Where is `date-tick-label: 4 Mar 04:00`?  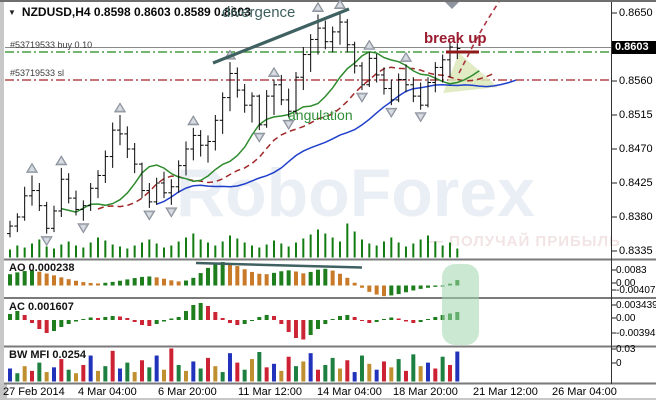 date-tick-label: 4 Mar 04:00 is located at coordinates (107, 392).